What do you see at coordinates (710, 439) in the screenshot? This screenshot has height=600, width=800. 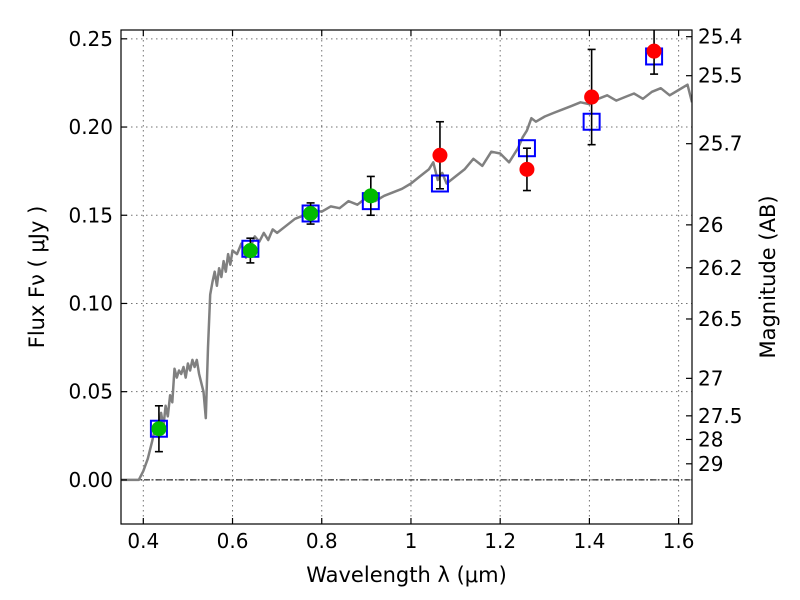 I see `right-tick-label: 28` at bounding box center [710, 439].